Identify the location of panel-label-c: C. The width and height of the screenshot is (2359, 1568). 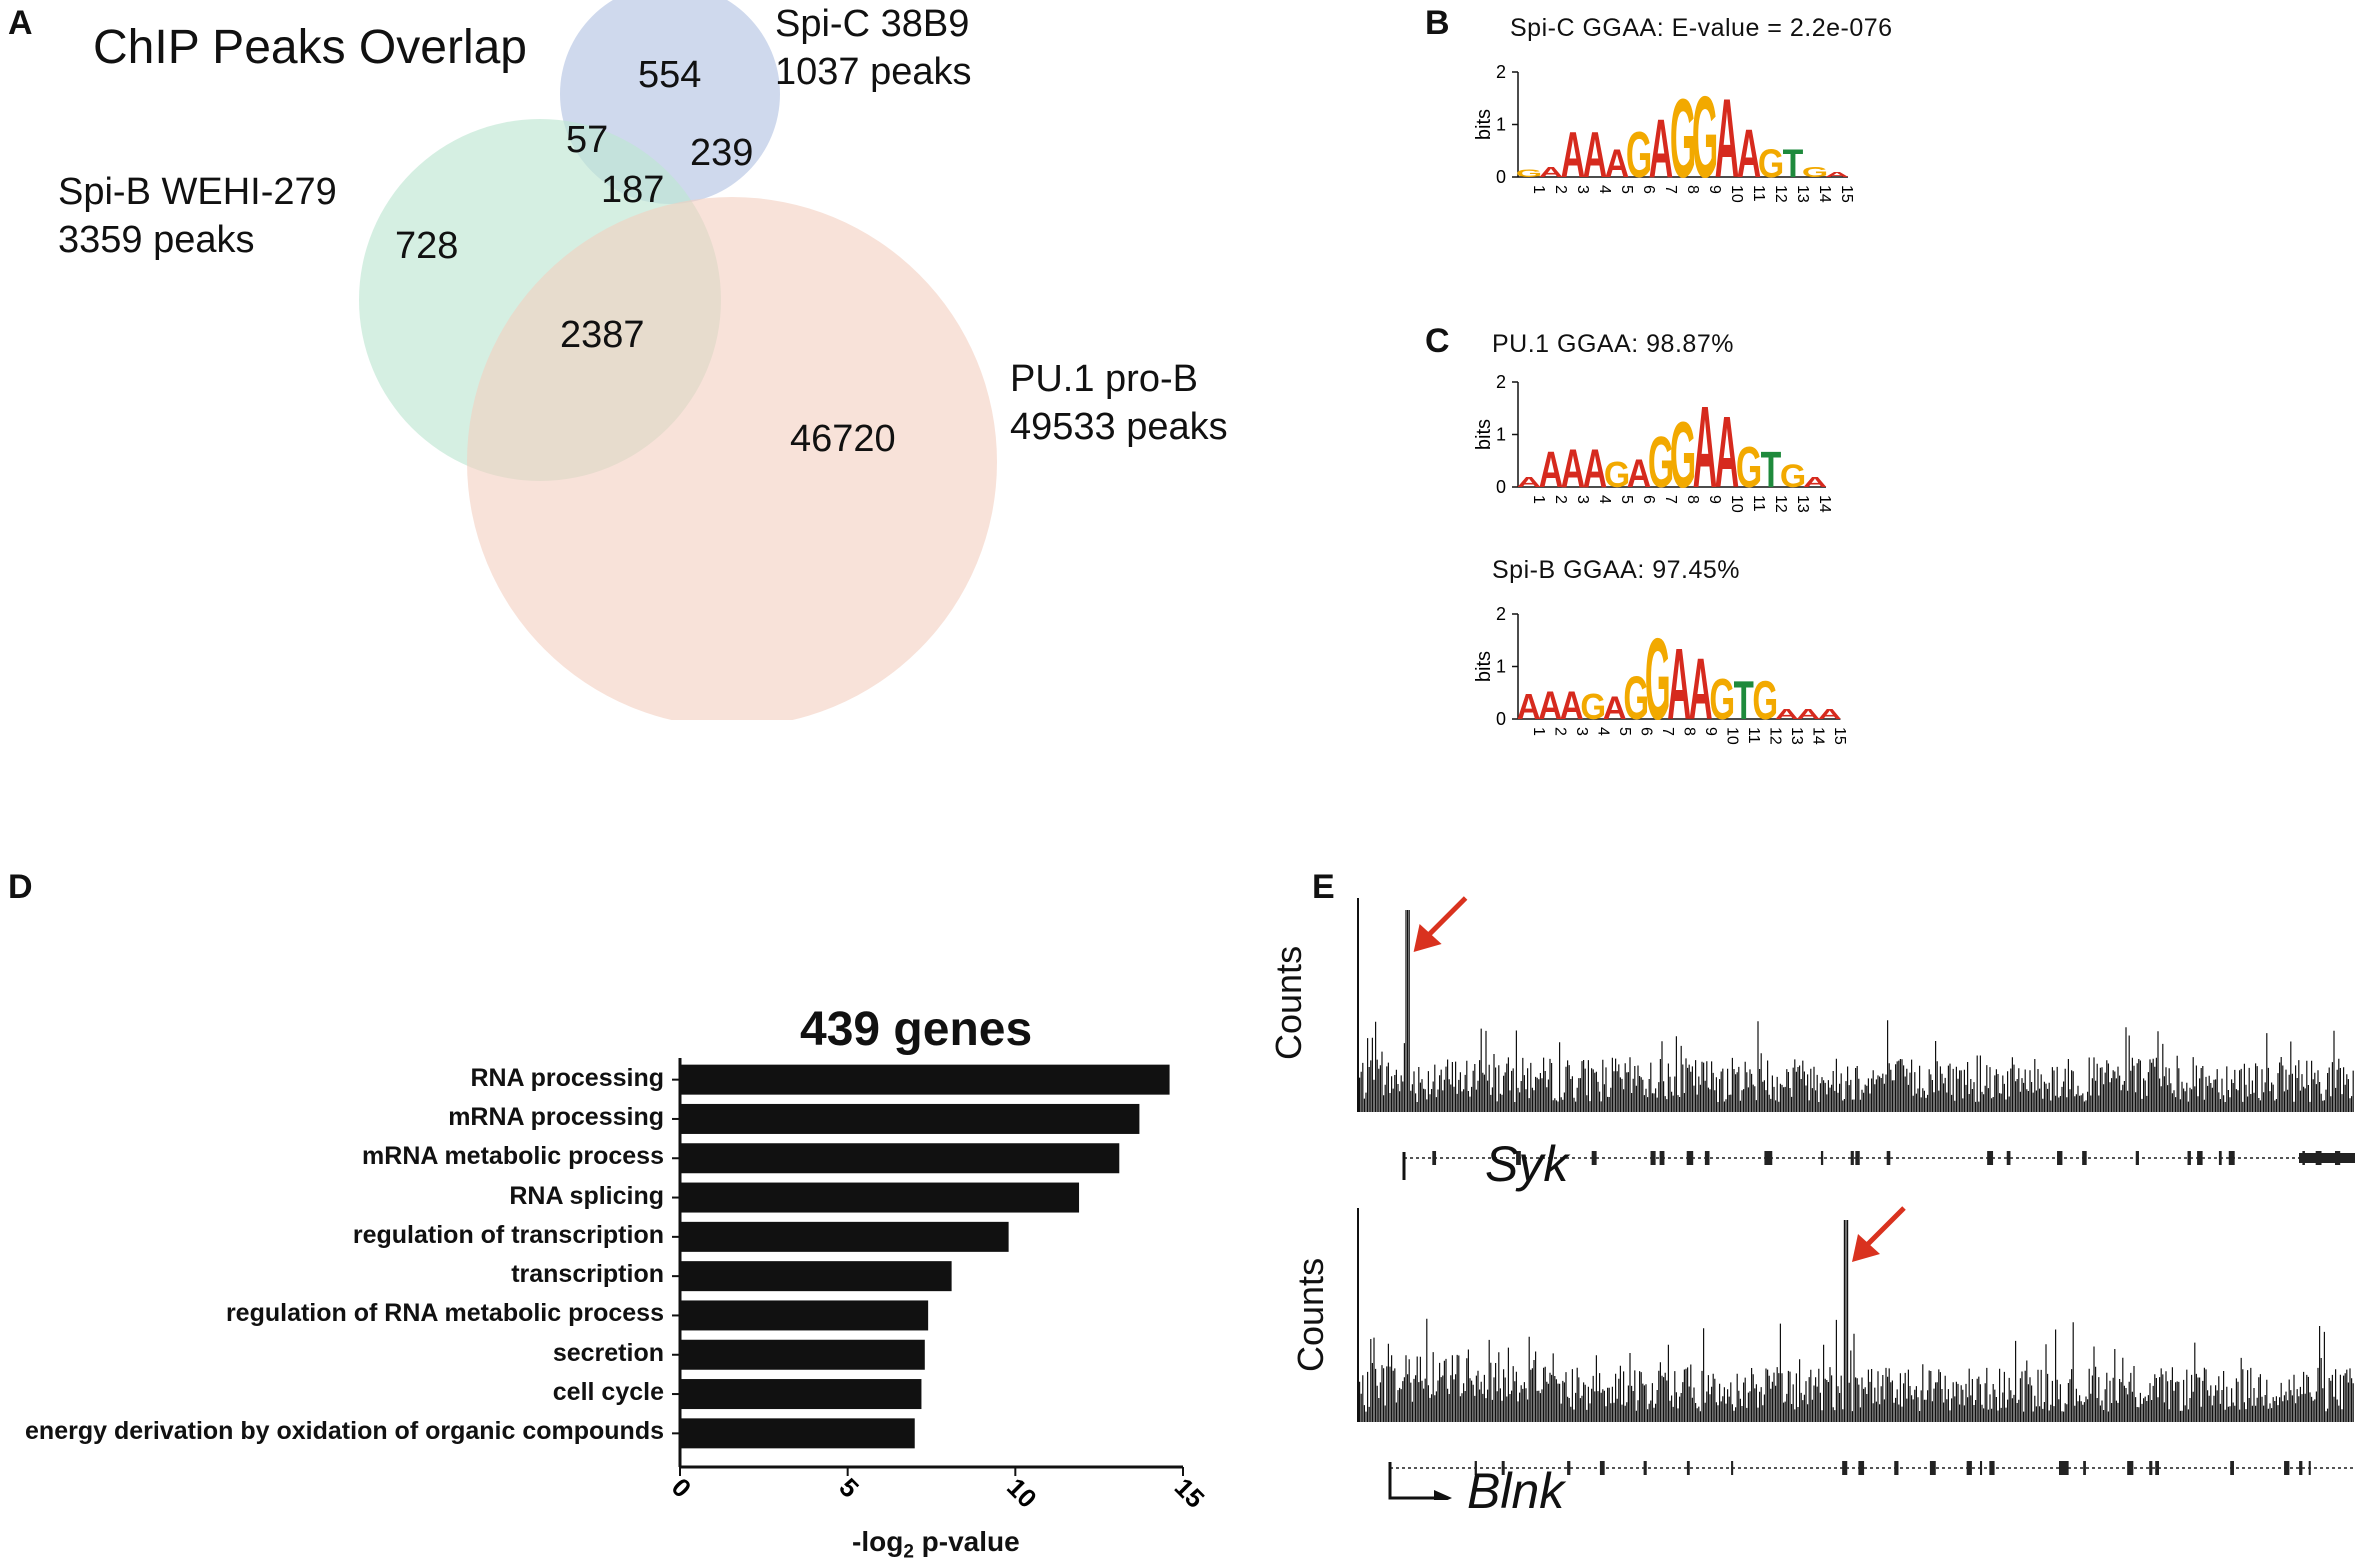
(1437, 341).